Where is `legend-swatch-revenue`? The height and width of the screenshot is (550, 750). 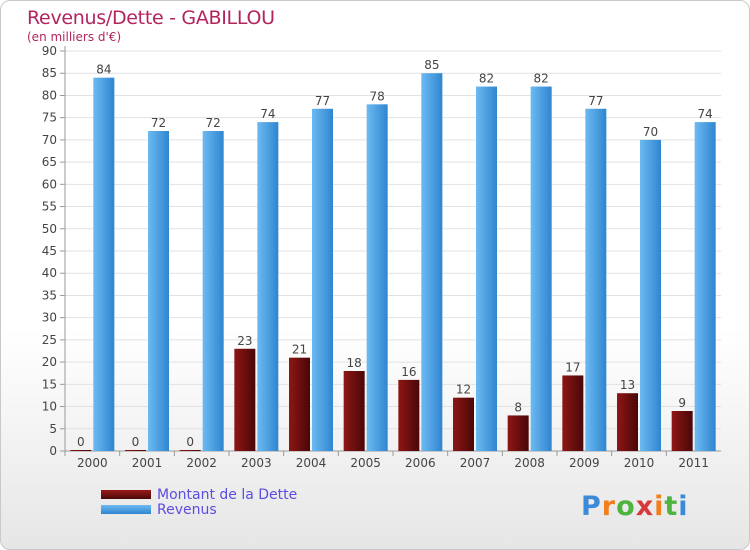
legend-swatch-revenue is located at coordinates (126, 509).